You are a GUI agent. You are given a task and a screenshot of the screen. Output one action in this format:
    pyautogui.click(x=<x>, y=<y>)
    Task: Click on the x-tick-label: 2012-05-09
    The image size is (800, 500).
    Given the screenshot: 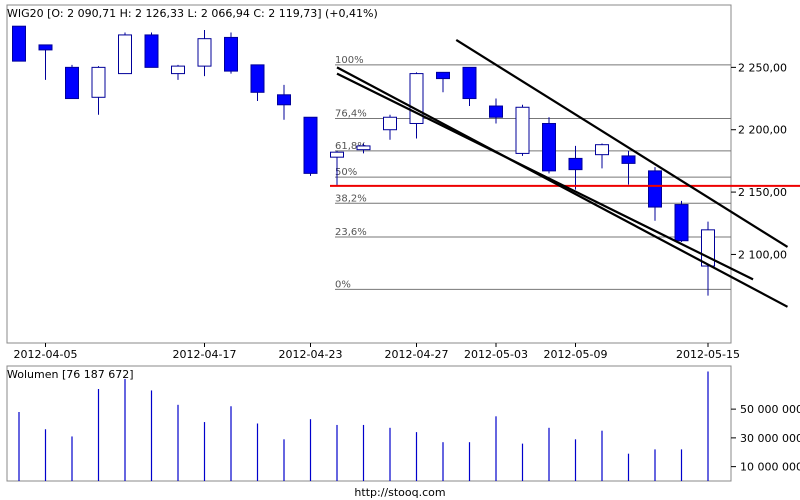 What is the action you would take?
    pyautogui.click(x=576, y=354)
    